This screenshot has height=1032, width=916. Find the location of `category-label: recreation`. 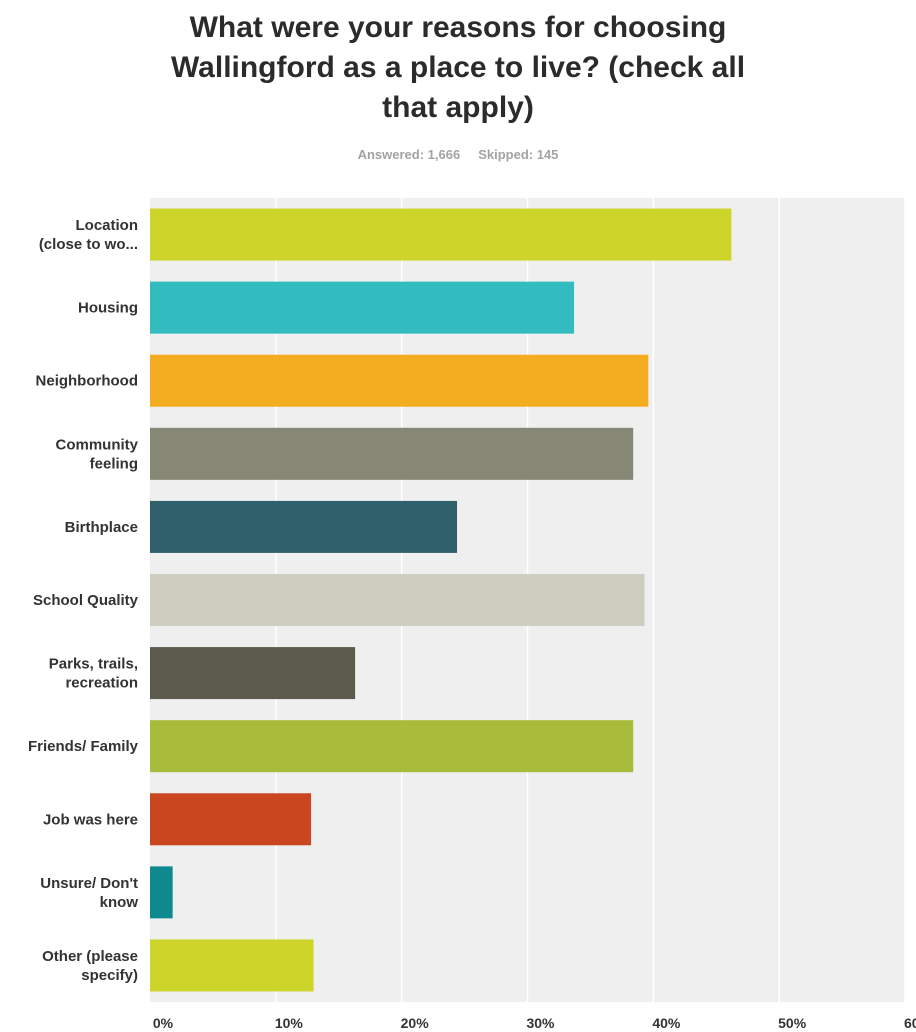

category-label: recreation is located at coordinates (101, 683).